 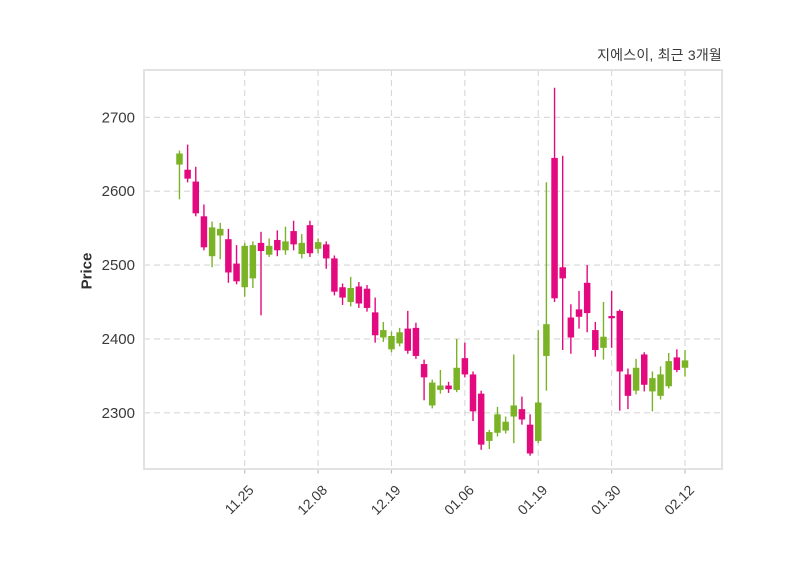 I want to click on y-tick-label: 2400, so click(x=118, y=339).